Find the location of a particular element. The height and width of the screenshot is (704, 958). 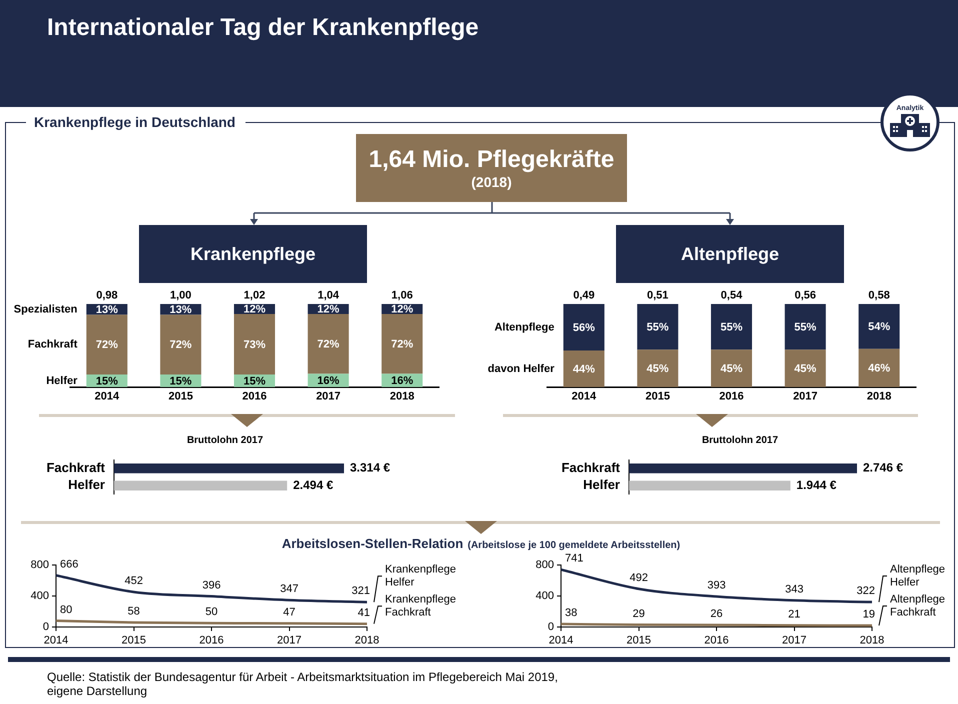

data-label: 347 is located at coordinates (289, 589).